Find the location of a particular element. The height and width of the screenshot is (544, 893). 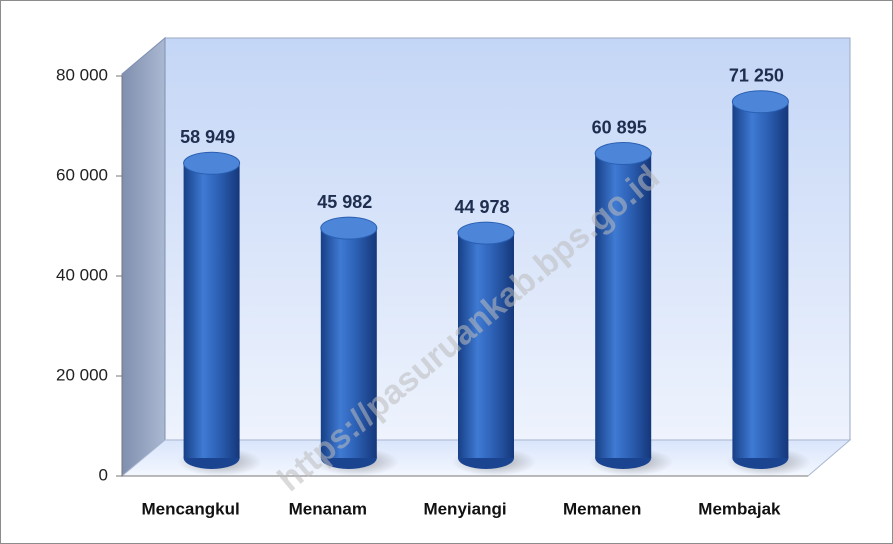

value-label: 44 978 is located at coordinates (481, 207).